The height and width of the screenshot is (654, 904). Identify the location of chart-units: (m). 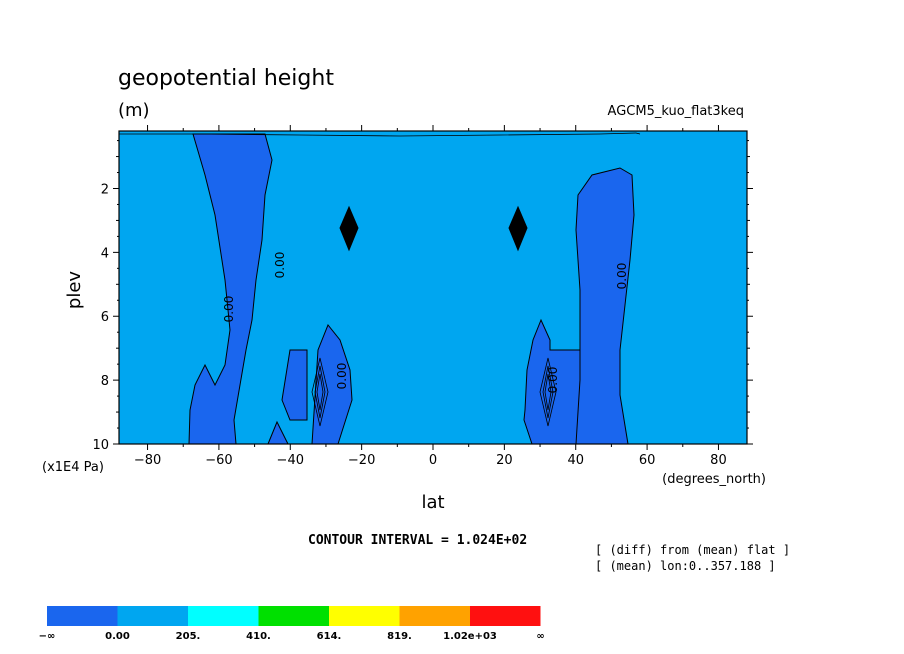
(134, 110).